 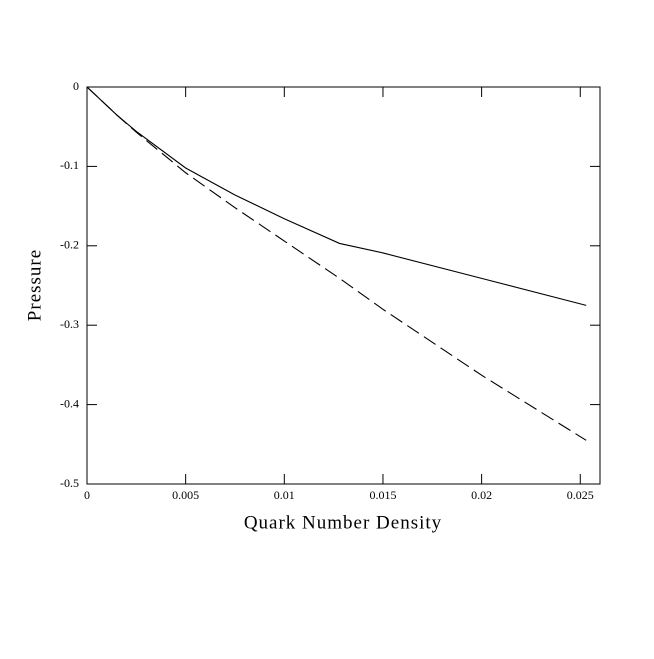 What do you see at coordinates (580, 495) in the screenshot?
I see `x-tick-label: 0.025` at bounding box center [580, 495].